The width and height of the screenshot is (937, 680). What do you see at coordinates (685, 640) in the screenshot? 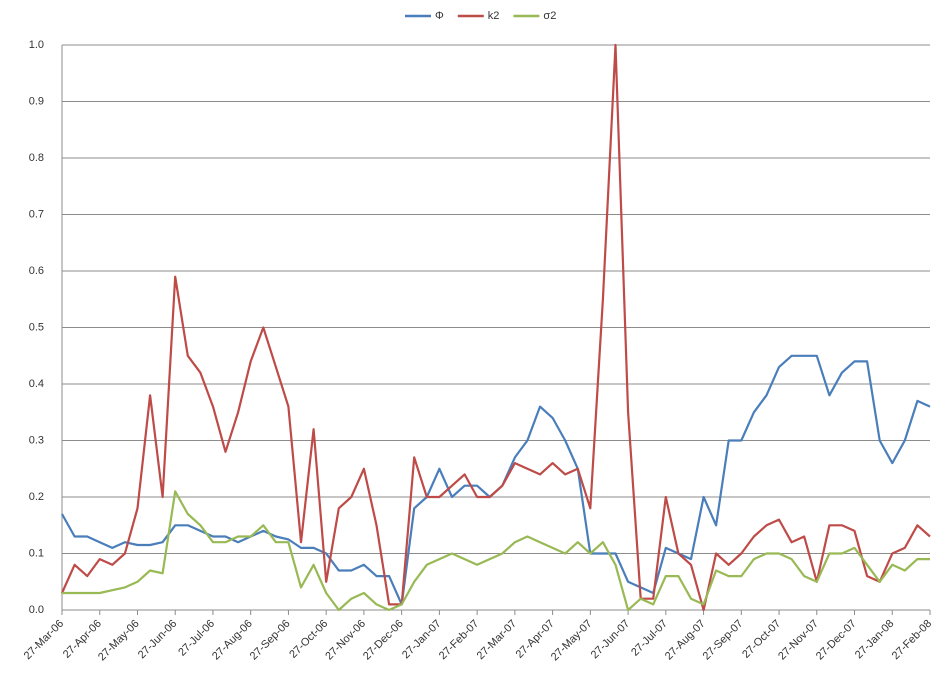
I see `x-tick-label: 27-Aug-07` at bounding box center [685, 640].